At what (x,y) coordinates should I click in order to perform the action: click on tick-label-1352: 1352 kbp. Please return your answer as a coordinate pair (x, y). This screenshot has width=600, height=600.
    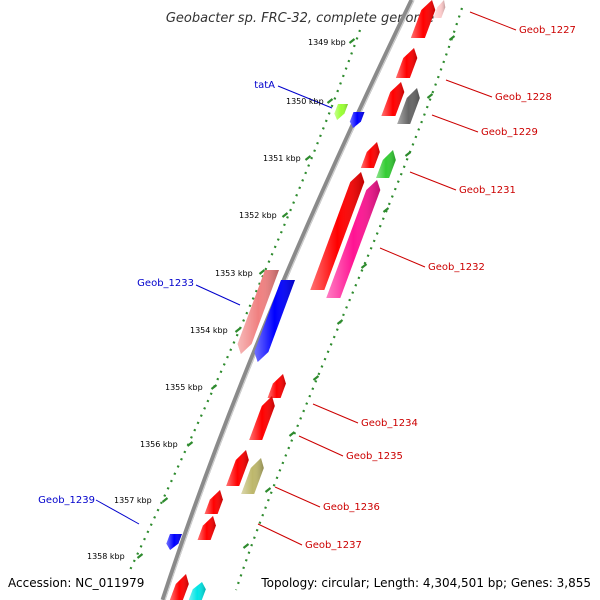
    Looking at the image, I should click on (258, 215).